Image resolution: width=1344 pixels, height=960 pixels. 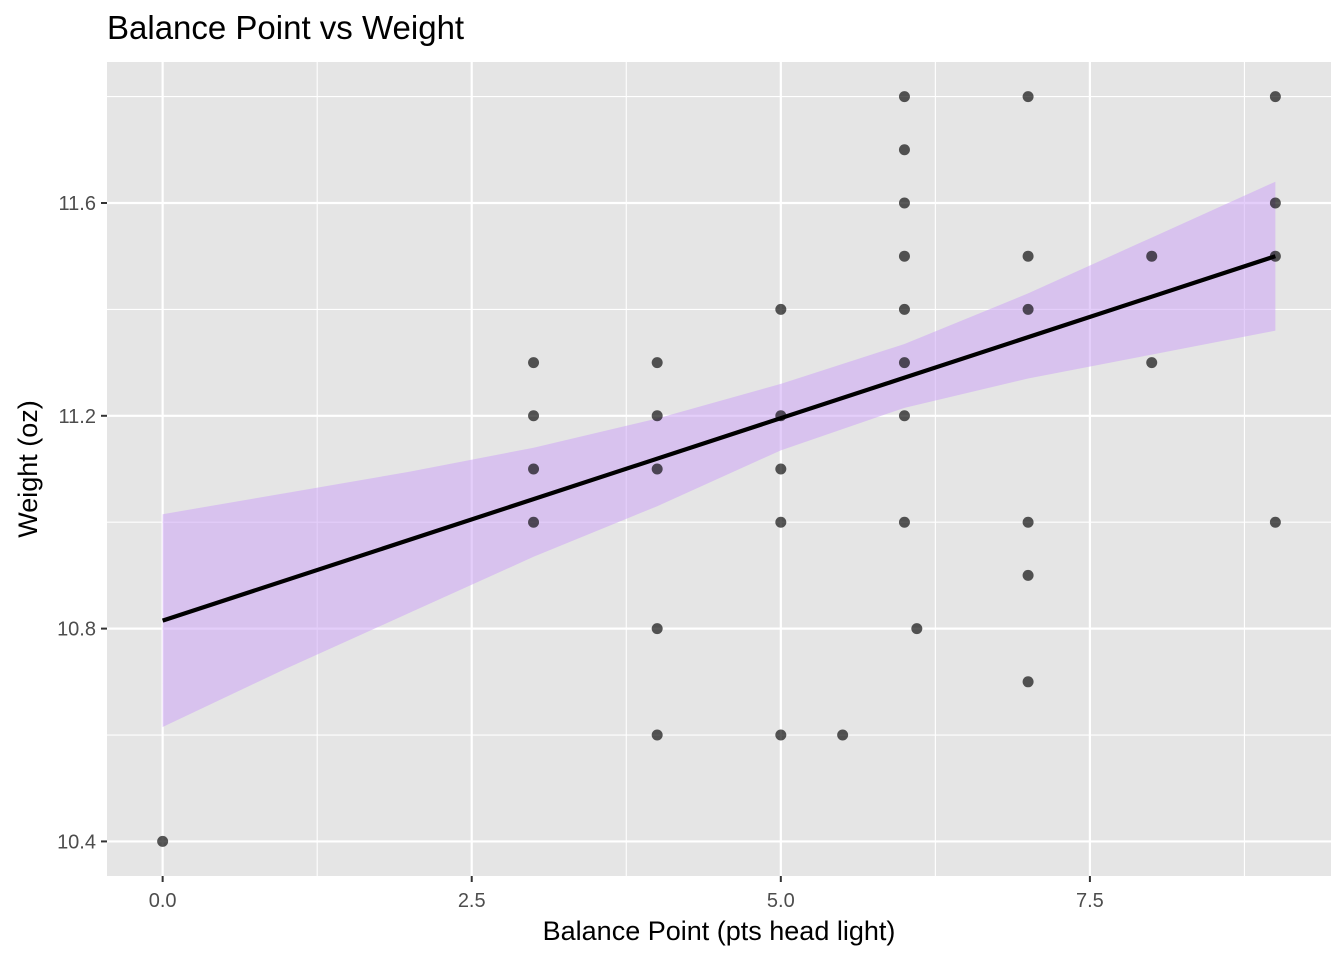 What do you see at coordinates (285, 27) in the screenshot?
I see `chart-title: Balance Point vs Weight` at bounding box center [285, 27].